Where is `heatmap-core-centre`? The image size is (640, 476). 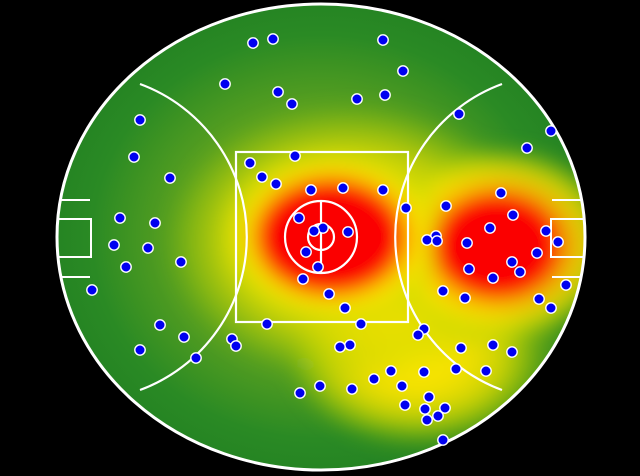 heatmap-core-centre is located at coordinates (330, 237).